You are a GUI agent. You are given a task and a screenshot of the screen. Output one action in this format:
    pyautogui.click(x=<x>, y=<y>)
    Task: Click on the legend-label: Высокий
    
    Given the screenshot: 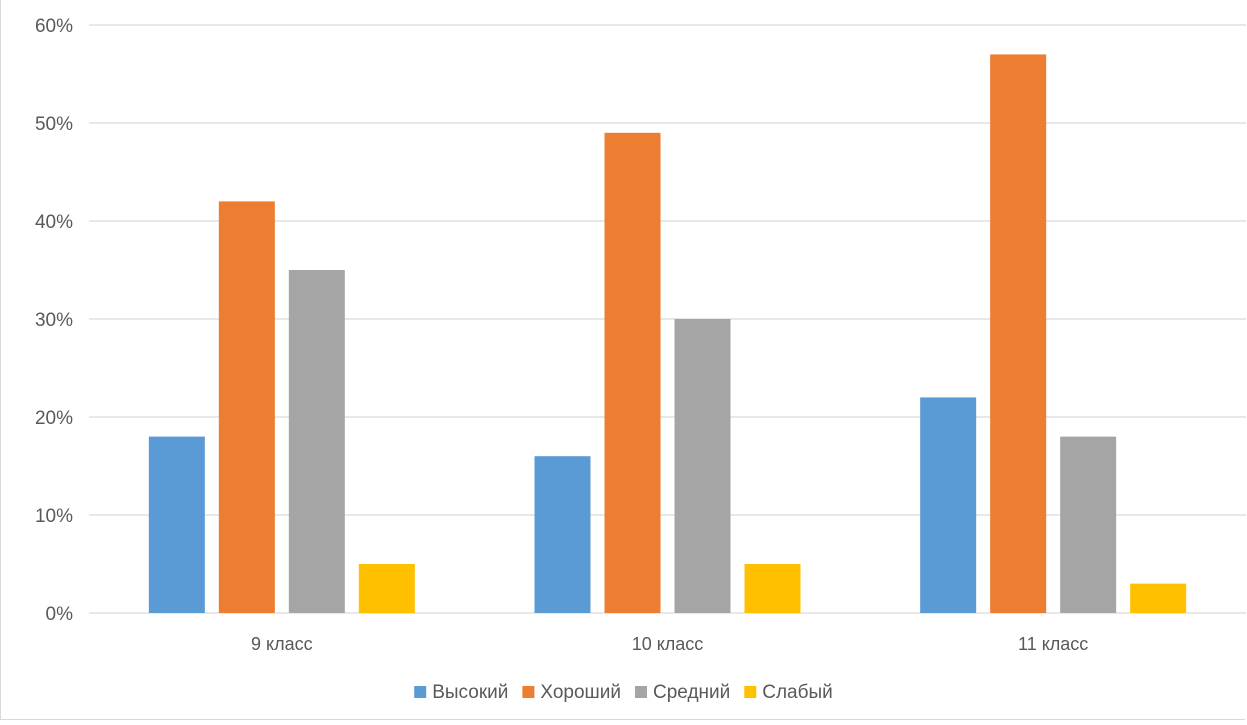 What is the action you would take?
    pyautogui.click(x=470, y=692)
    